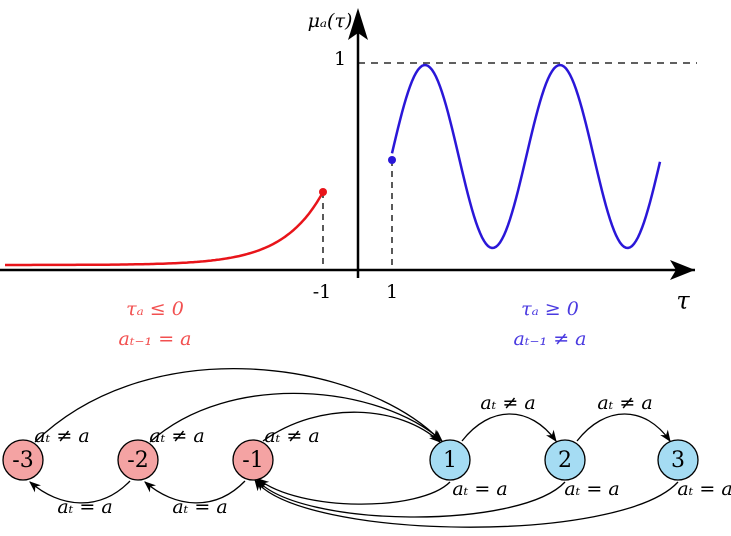 The image size is (731, 536). Describe the element at coordinates (155, 309) in the screenshot. I see `region-label: τₐ ≤ 0` at that location.